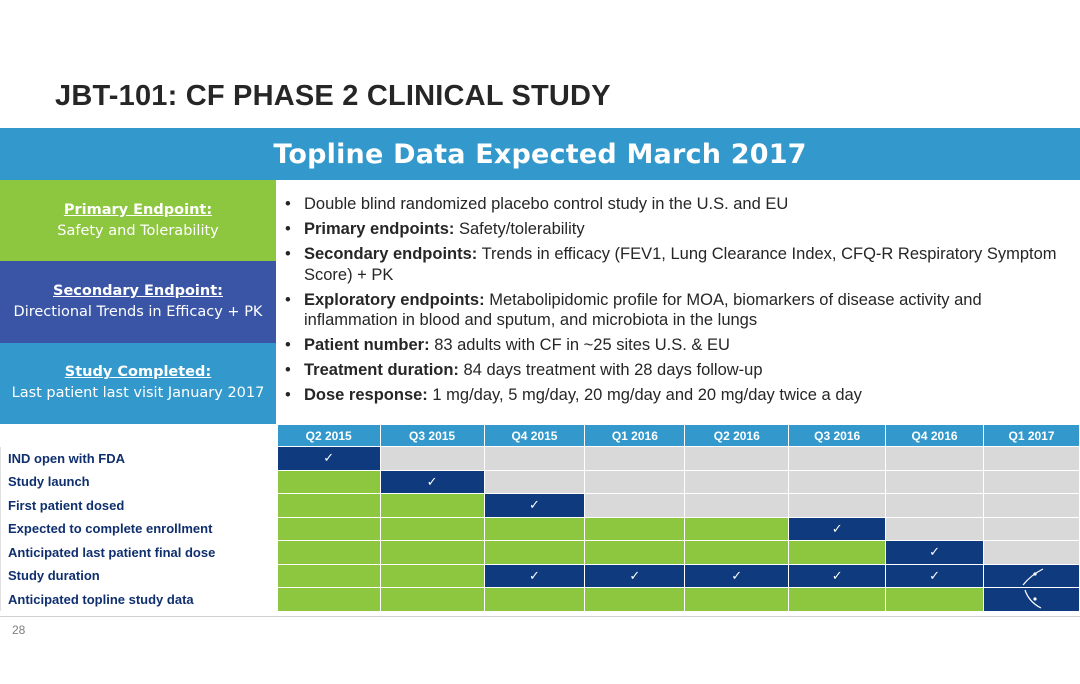 The height and width of the screenshot is (684, 1080). I want to click on quarter-header: Q1 2017, so click(1031, 435).